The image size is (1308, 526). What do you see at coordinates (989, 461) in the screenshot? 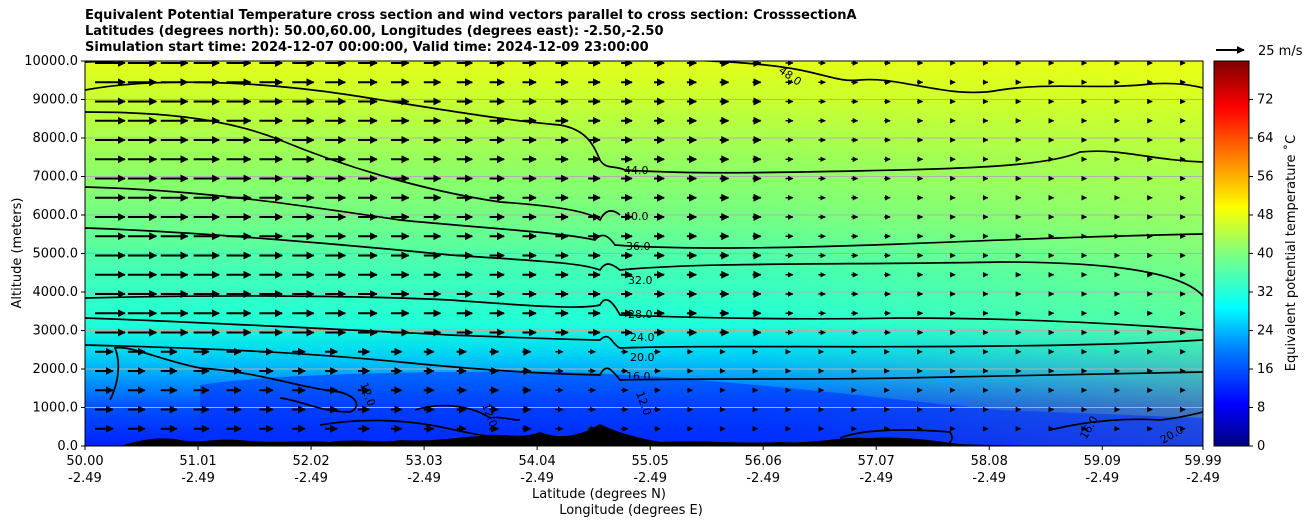
I see `x-tick-label-lat: 58.08` at bounding box center [989, 461].